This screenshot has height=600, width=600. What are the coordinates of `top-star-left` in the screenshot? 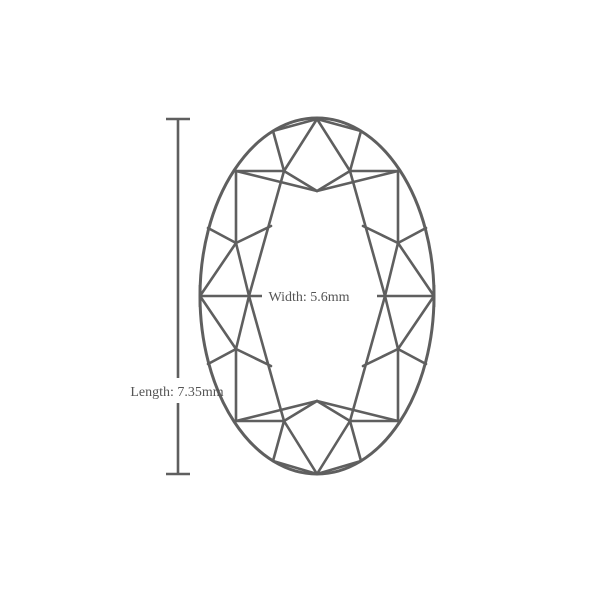 It's located at (300, 145).